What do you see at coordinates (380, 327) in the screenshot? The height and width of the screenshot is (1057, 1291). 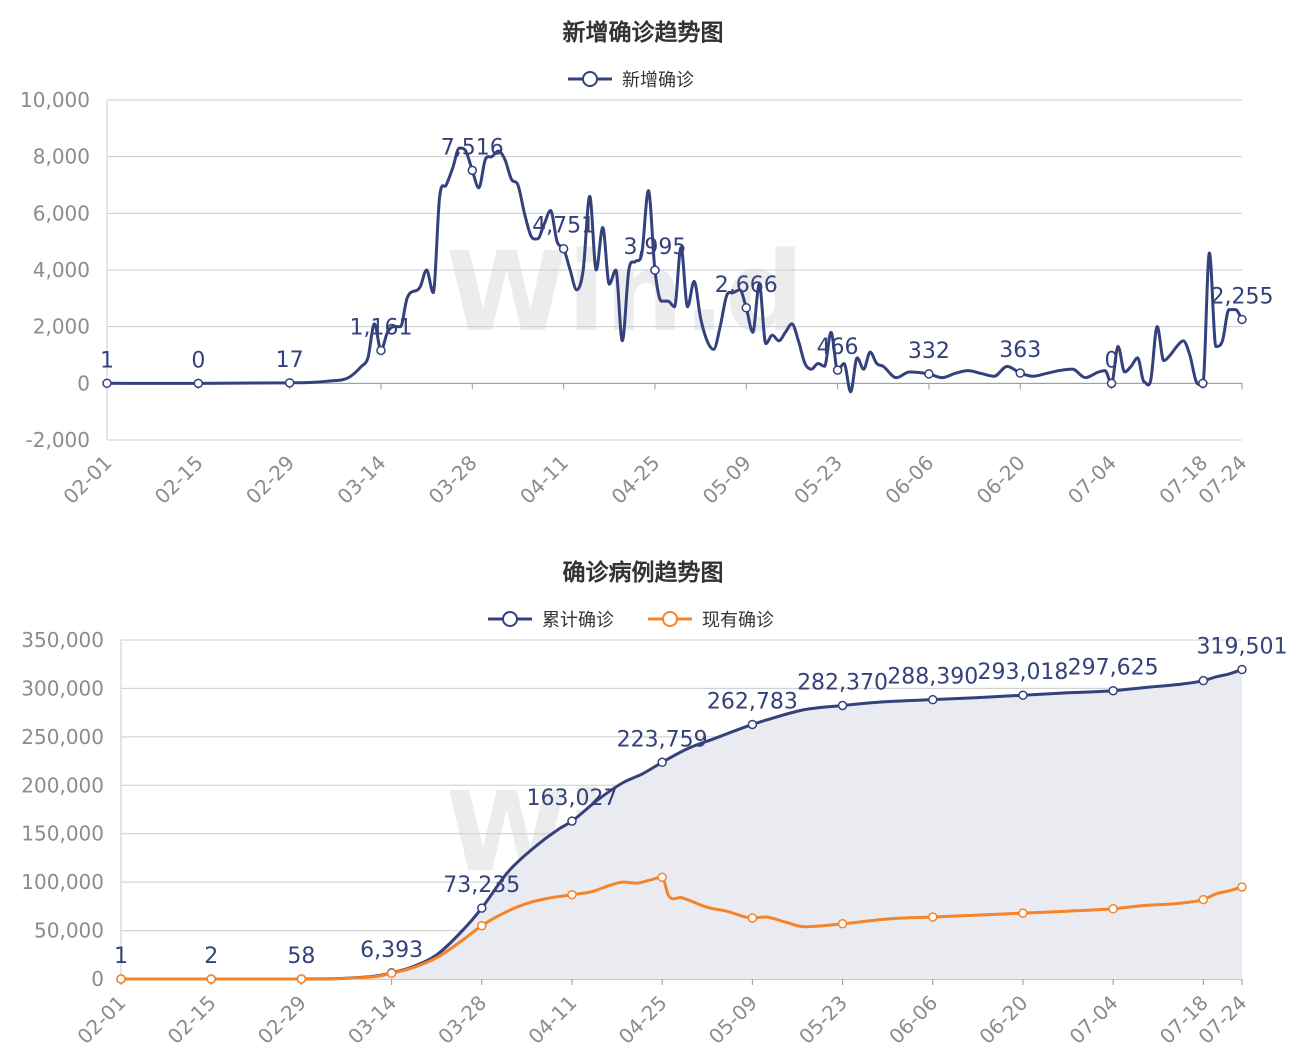 I see `data-label: 1,161` at bounding box center [380, 327].